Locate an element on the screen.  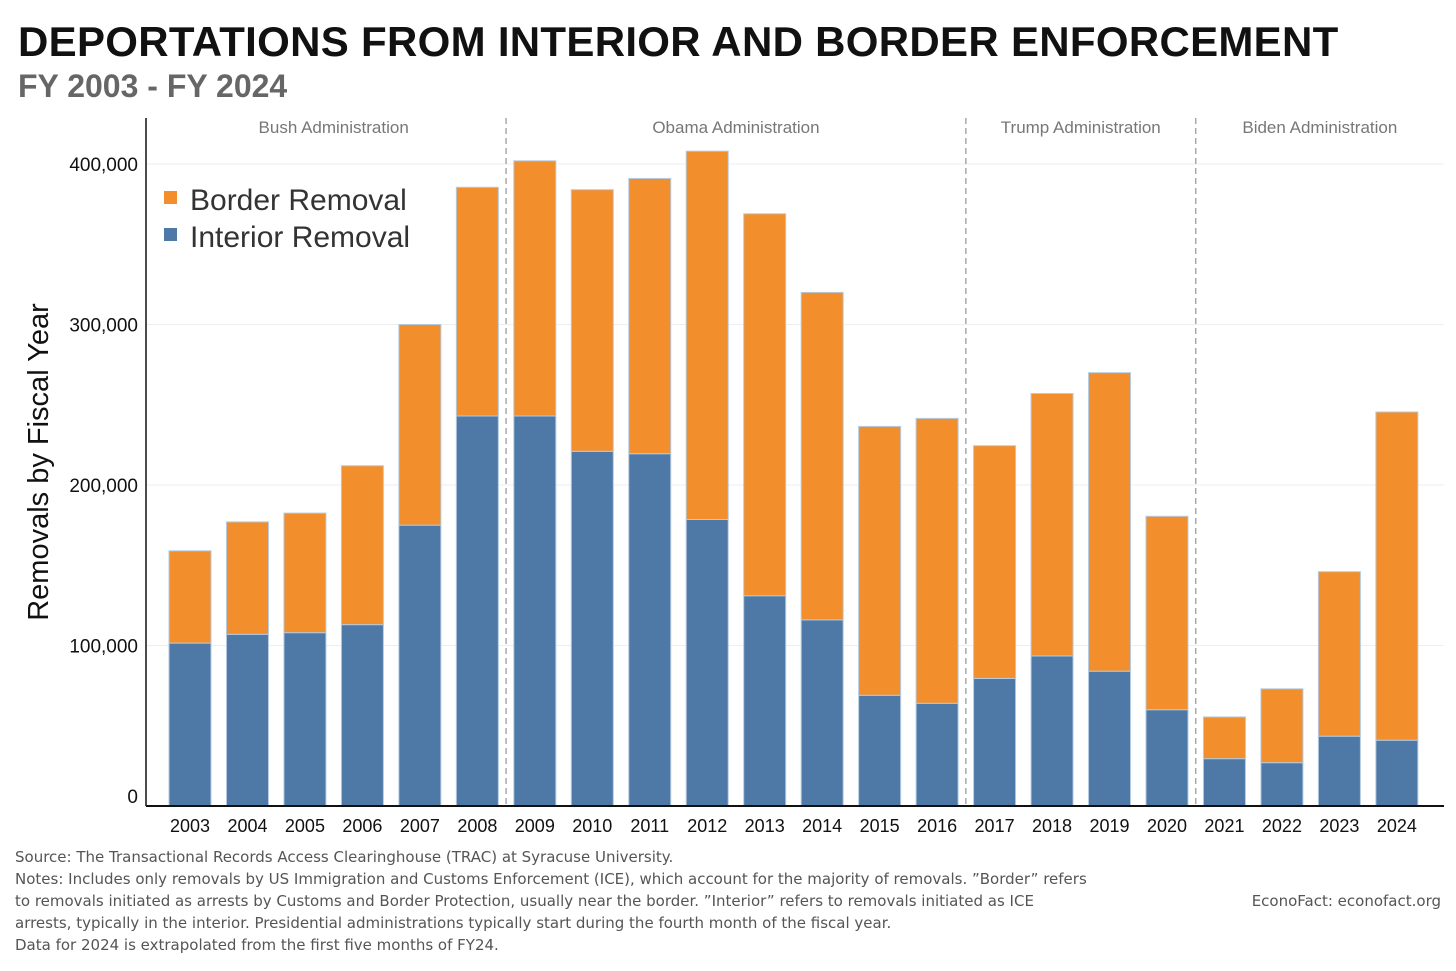
x-tick-label: 2022 is located at coordinates (1282, 826).